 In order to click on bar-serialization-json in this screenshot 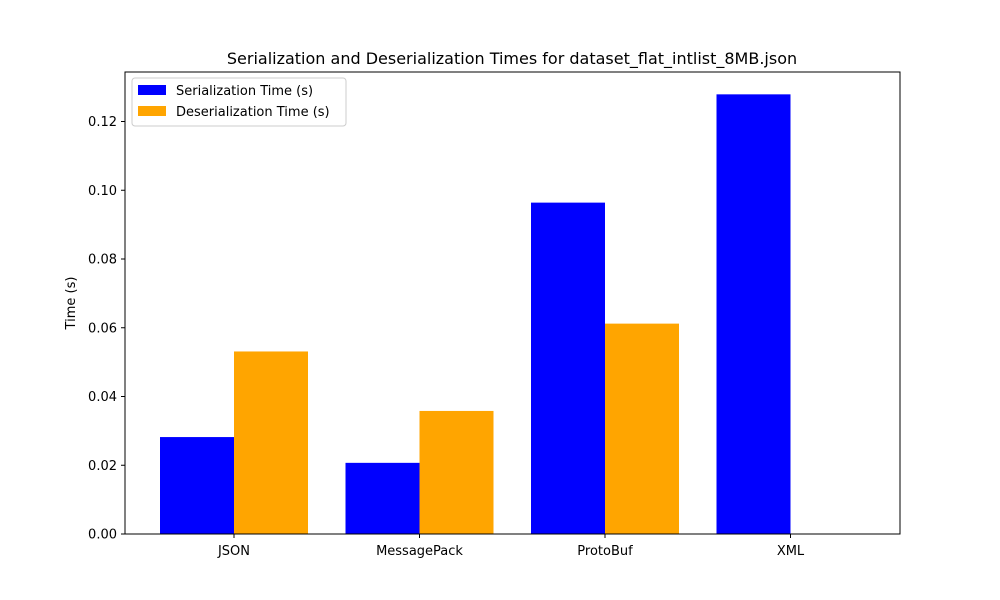, I will do `click(197, 485)`.